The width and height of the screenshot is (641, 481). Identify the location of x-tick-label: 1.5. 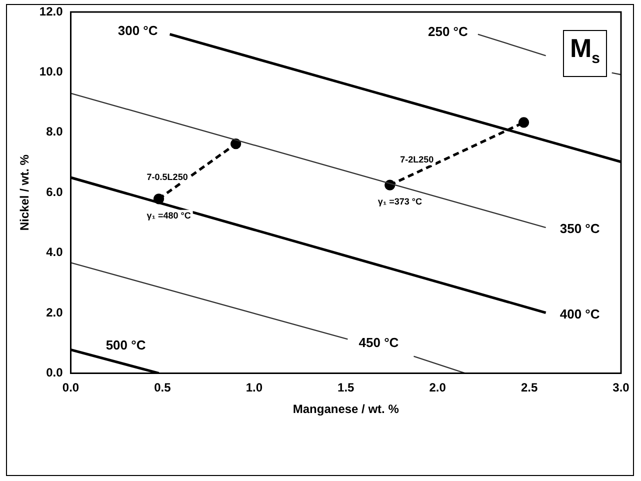
(346, 387).